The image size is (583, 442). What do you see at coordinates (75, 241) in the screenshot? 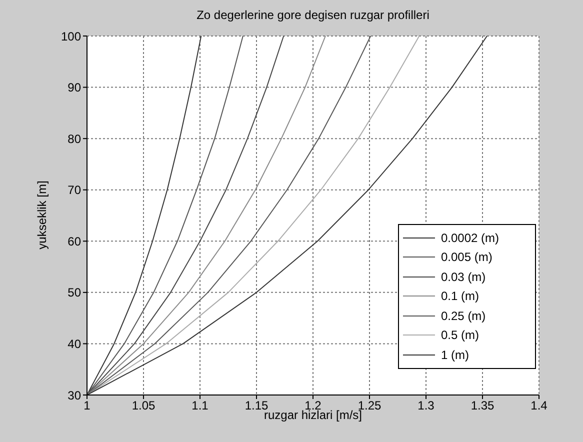
I see `y-tick-label: 60` at bounding box center [75, 241].